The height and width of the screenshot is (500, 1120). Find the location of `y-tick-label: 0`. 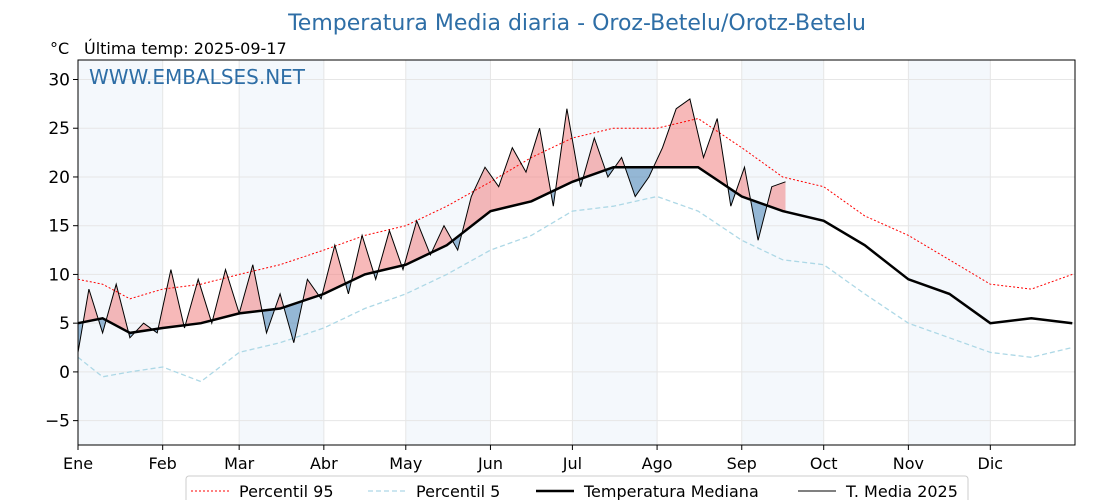

y-tick-label: 0 is located at coordinates (64, 373).